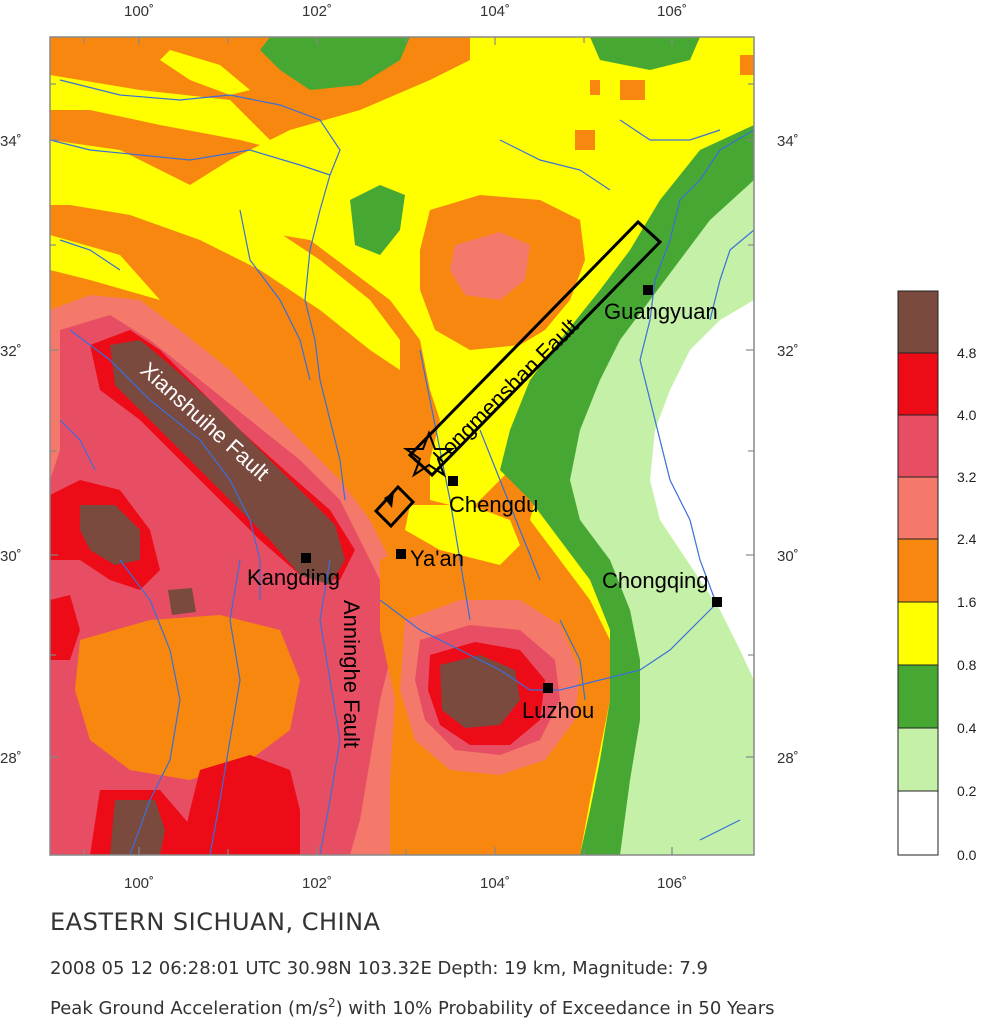  What do you see at coordinates (918, 759) in the screenshot?
I see `legend-swatch-light-green` at bounding box center [918, 759].